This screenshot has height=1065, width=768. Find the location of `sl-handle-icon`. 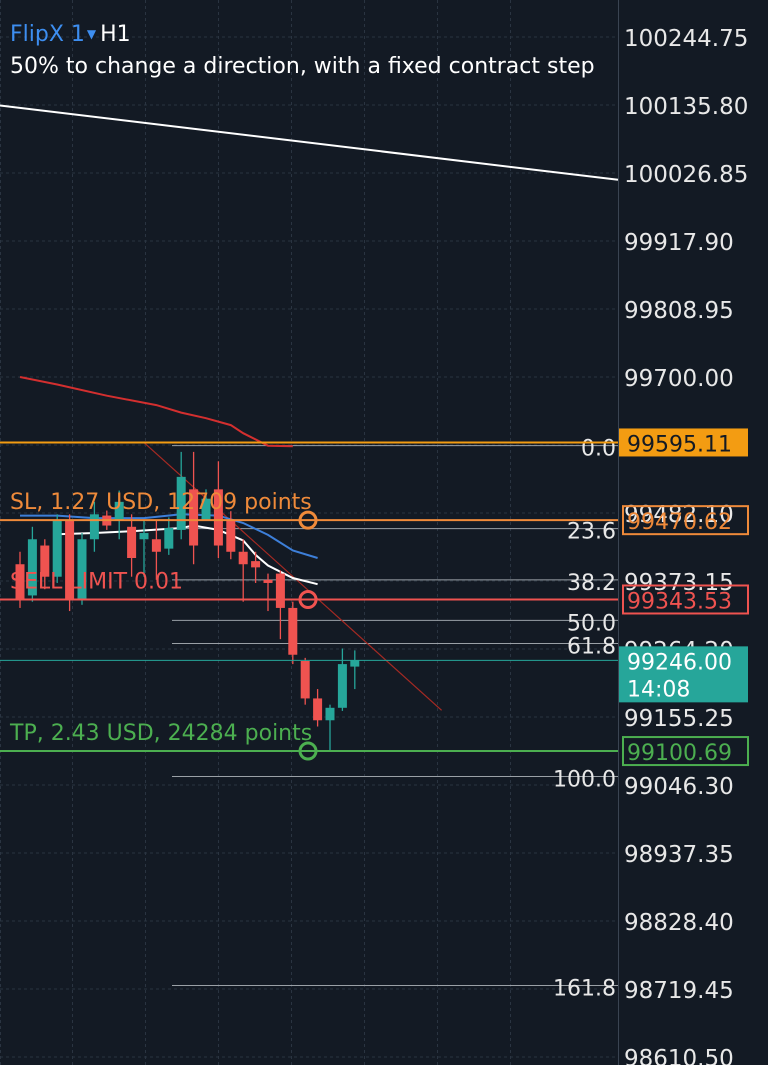

sl-handle-icon is located at coordinates (308, 520).